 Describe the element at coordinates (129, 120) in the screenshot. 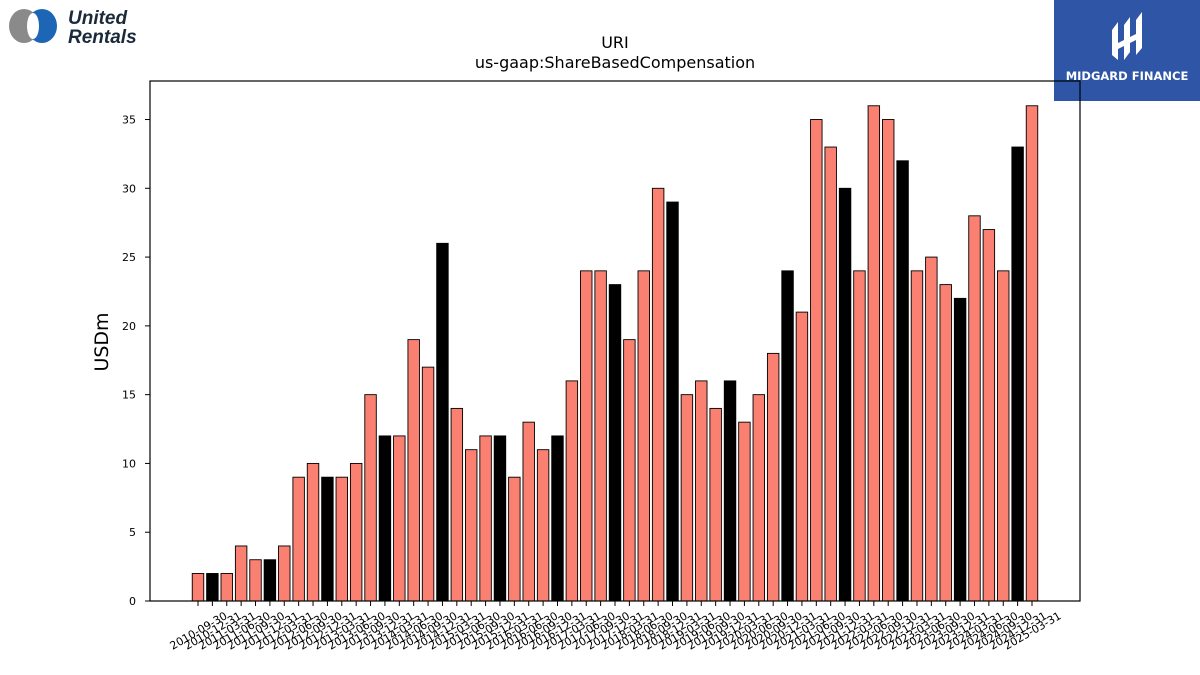

I see `y-tick-label: 35` at that location.